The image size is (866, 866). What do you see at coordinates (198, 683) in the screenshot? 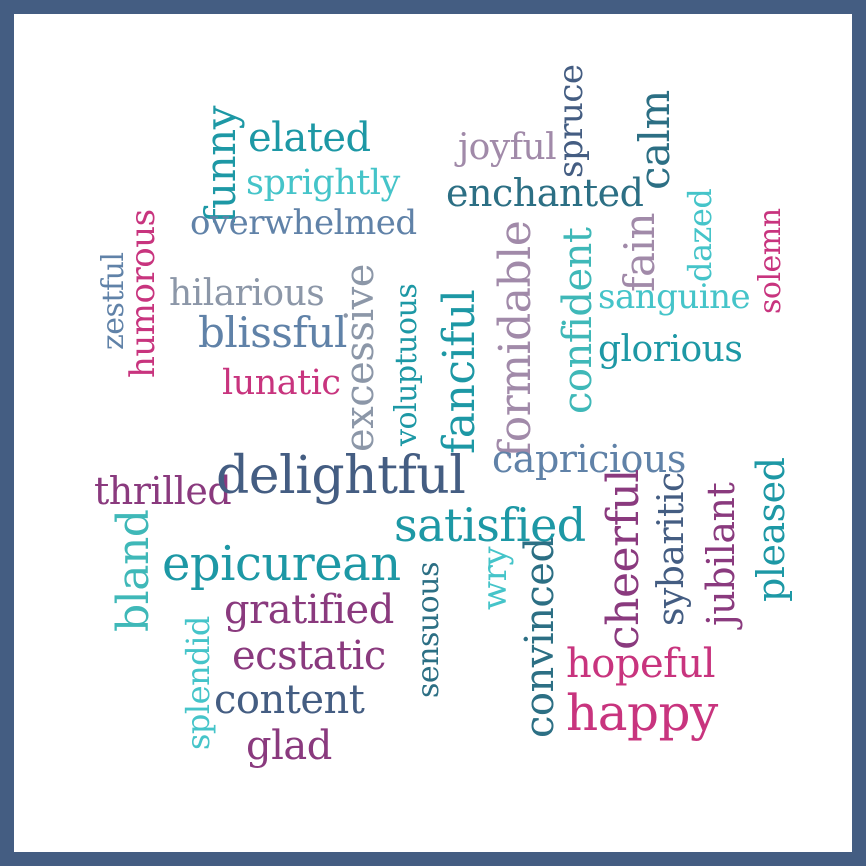
I see `word-splendid: splendid` at bounding box center [198, 683].